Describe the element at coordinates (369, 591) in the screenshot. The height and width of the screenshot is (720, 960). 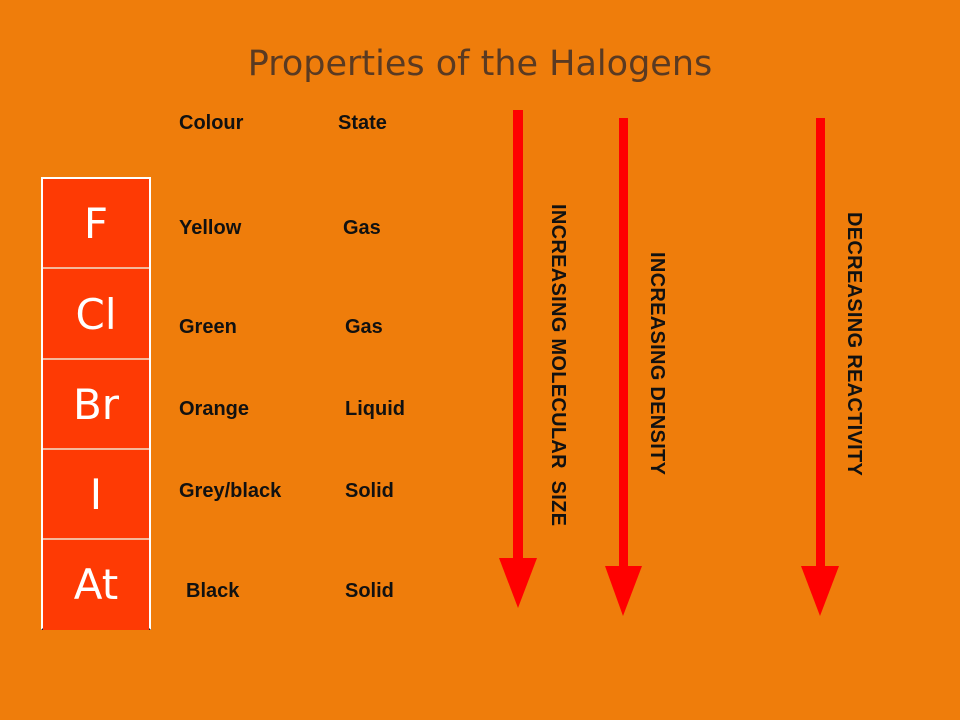
I see `state-cell-at: Solid` at that location.